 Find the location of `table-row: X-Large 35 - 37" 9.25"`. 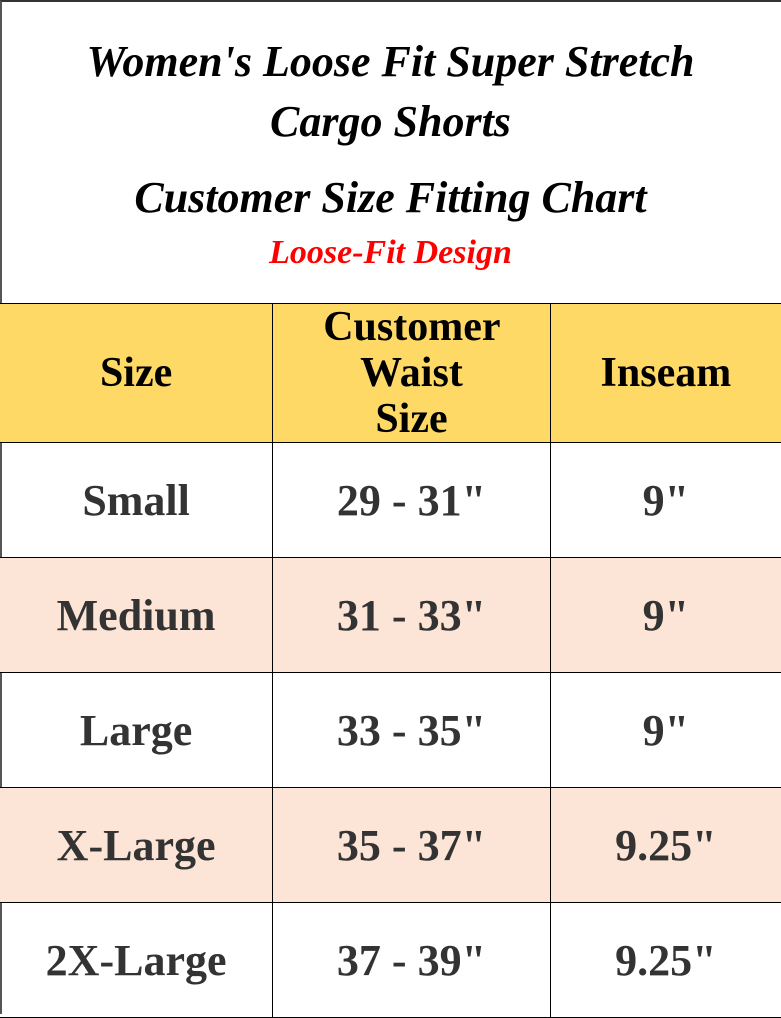

table-row: X-Large 35 - 37" 9.25" is located at coordinates (390, 845).